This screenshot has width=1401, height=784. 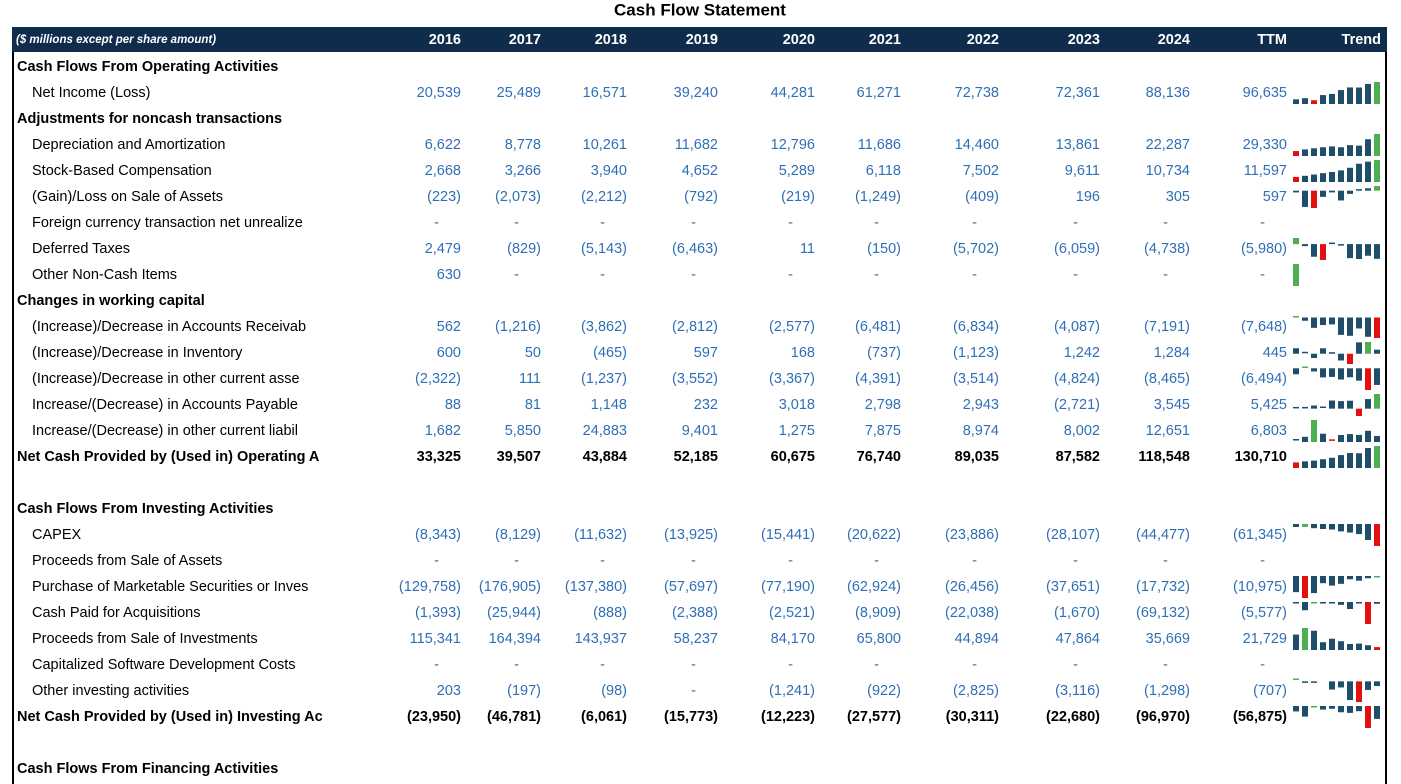 I want to click on header-cell: 2018, so click(x=611, y=40).